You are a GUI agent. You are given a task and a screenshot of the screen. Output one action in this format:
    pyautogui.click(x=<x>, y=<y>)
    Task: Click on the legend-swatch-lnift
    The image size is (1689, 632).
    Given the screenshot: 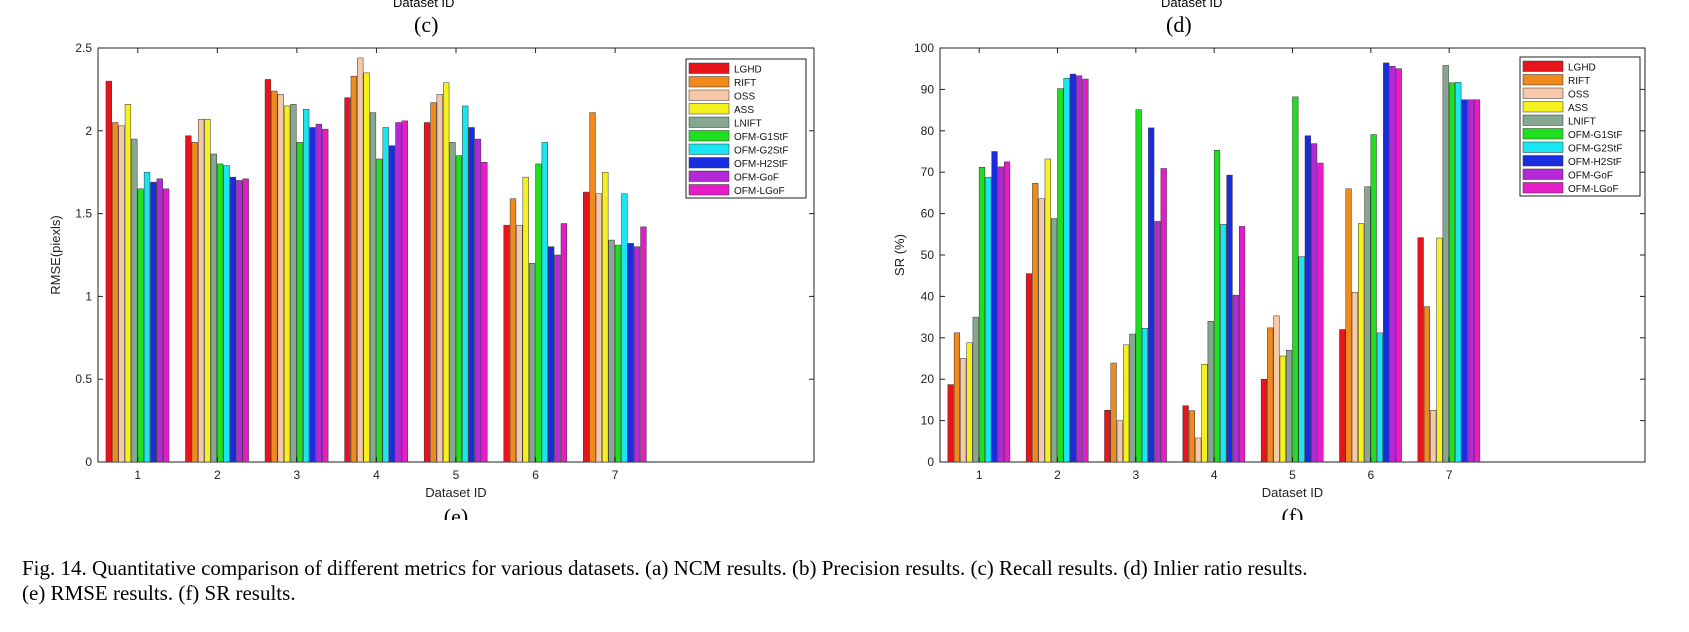 What is the action you would take?
    pyautogui.click(x=709, y=122)
    